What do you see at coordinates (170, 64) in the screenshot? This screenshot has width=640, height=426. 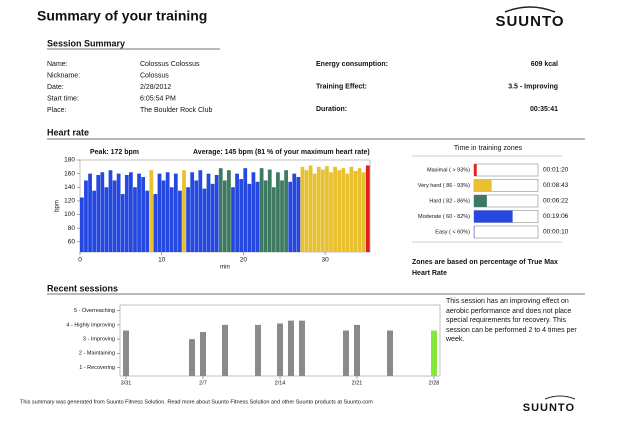 I see `field-value: Colossus Colossus` at bounding box center [170, 64].